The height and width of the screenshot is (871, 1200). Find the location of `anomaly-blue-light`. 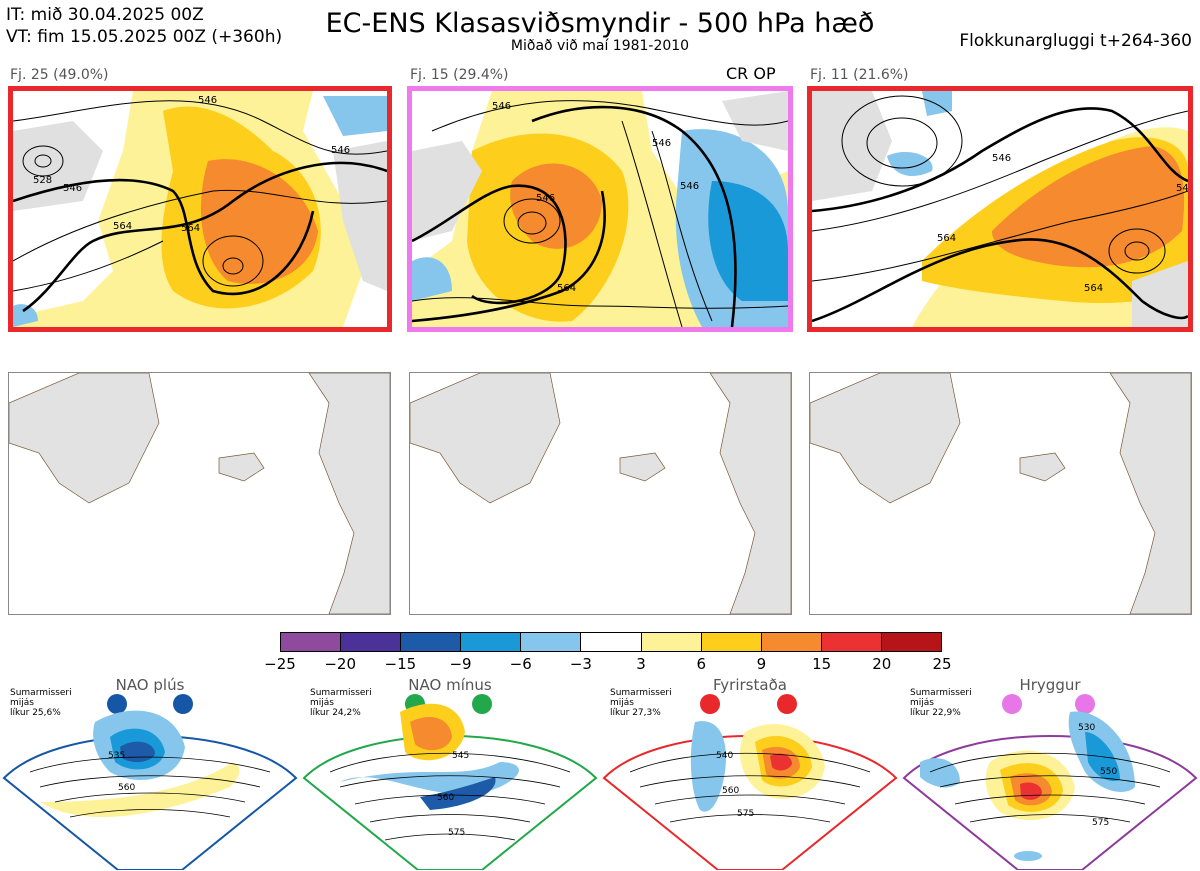

anomaly-blue-light is located at coordinates (940, 773).